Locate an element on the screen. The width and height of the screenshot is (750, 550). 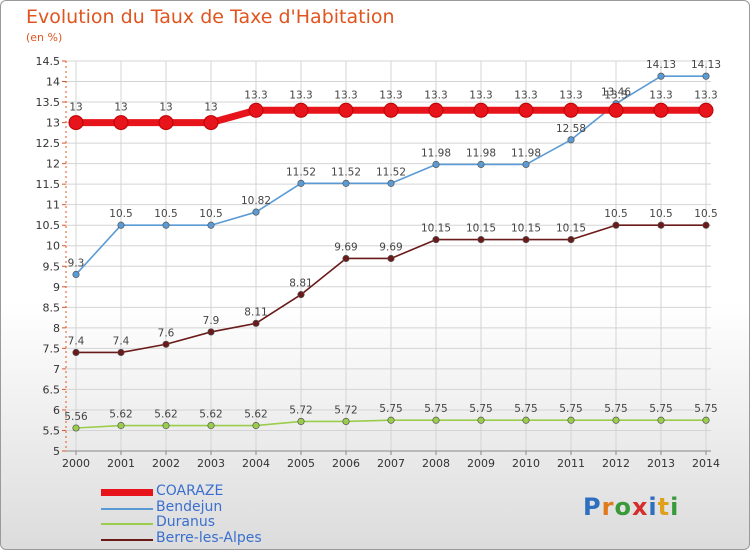
x-tick-label: 2003 is located at coordinates (211, 463).